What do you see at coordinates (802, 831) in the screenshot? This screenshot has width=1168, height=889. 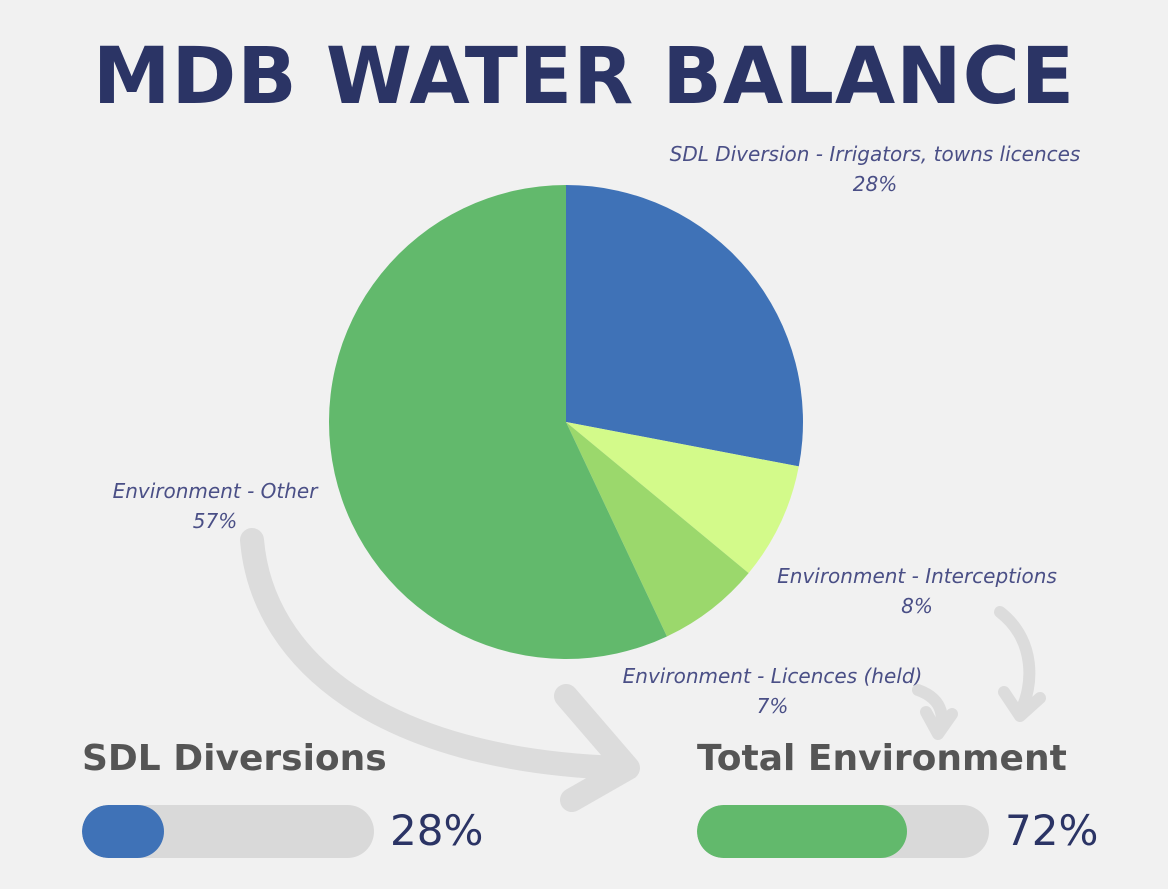 I see `total-environment-progress-fill` at bounding box center [802, 831].